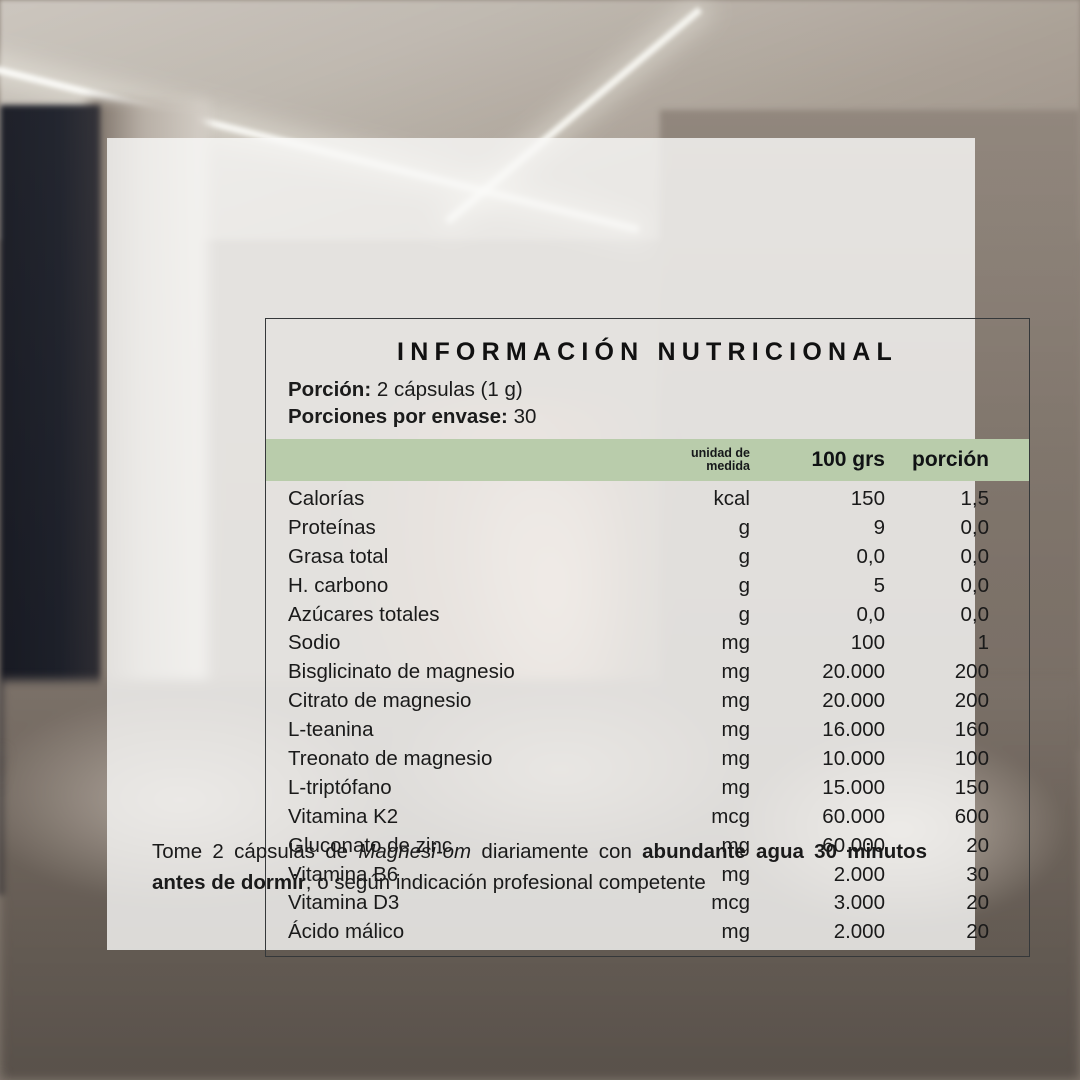 The width and height of the screenshot is (1080, 1080). Describe the element at coordinates (314, 643) in the screenshot. I see `row-nutrient-name: Sodio` at that location.